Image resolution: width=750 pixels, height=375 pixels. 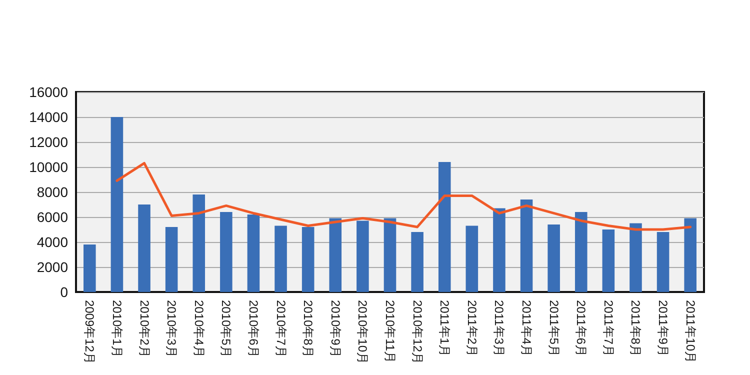 I want to click on x-tick-label: 2011年6月, so click(x=581, y=328).